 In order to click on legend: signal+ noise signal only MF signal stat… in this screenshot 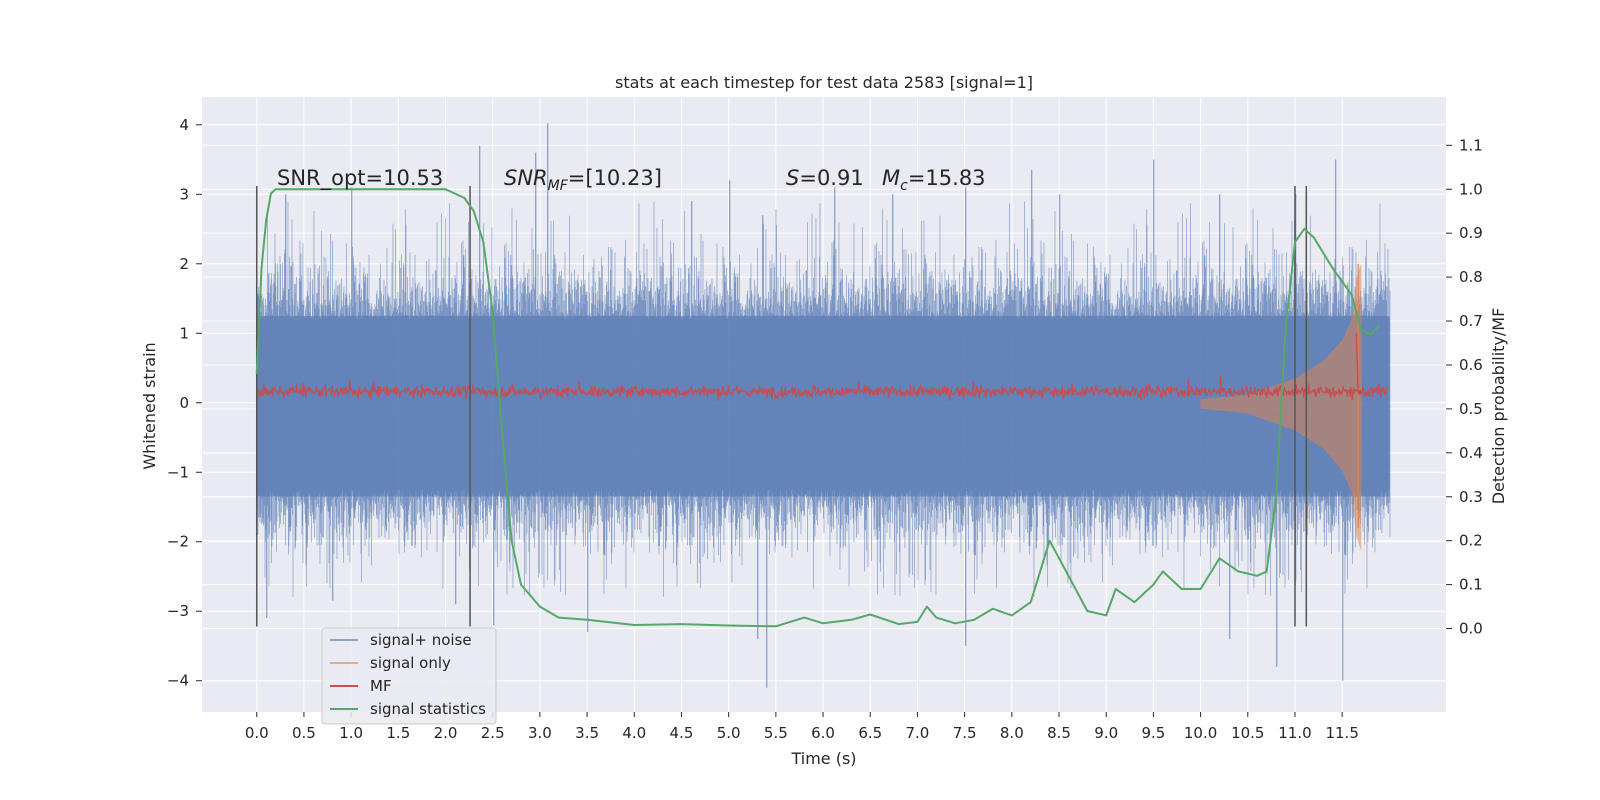, I will do `click(409, 676)`.